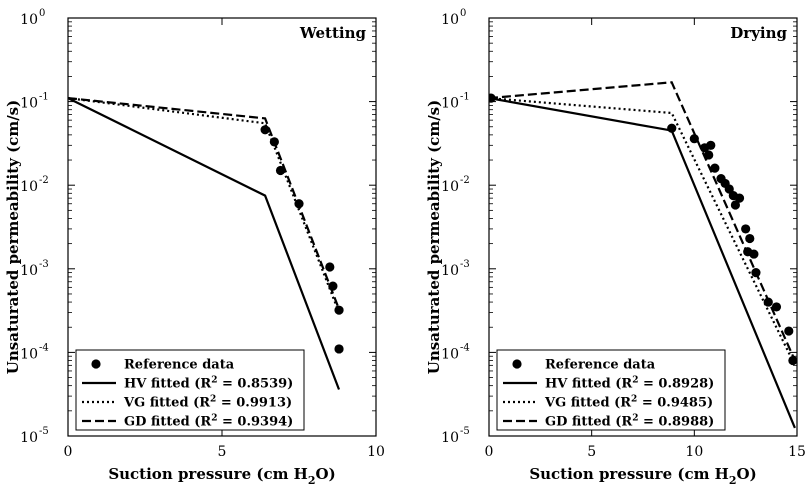 This screenshot has width=809, height=484. Describe the element at coordinates (333, 33) in the screenshot. I see `panel-title: Wetting` at that location.